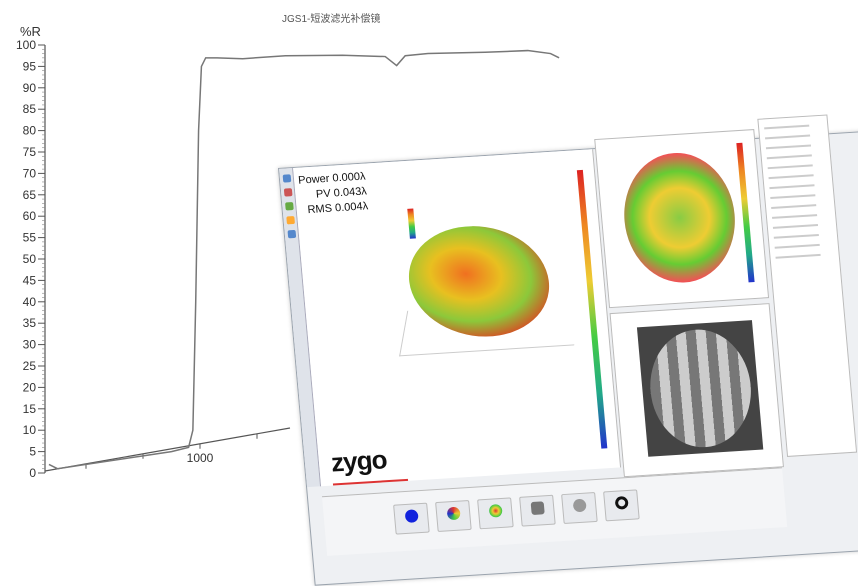 This screenshot has width=858, height=586. Describe the element at coordinates (621, 503) in the screenshot. I see `ring-icon` at that location.